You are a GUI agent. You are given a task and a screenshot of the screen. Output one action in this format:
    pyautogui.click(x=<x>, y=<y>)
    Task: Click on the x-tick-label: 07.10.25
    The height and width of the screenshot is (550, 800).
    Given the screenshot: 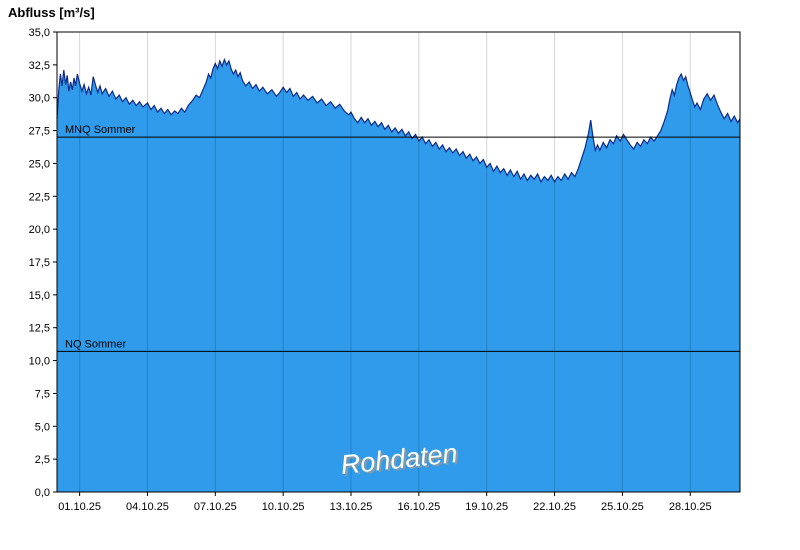 What is the action you would take?
    pyautogui.click(x=215, y=507)
    